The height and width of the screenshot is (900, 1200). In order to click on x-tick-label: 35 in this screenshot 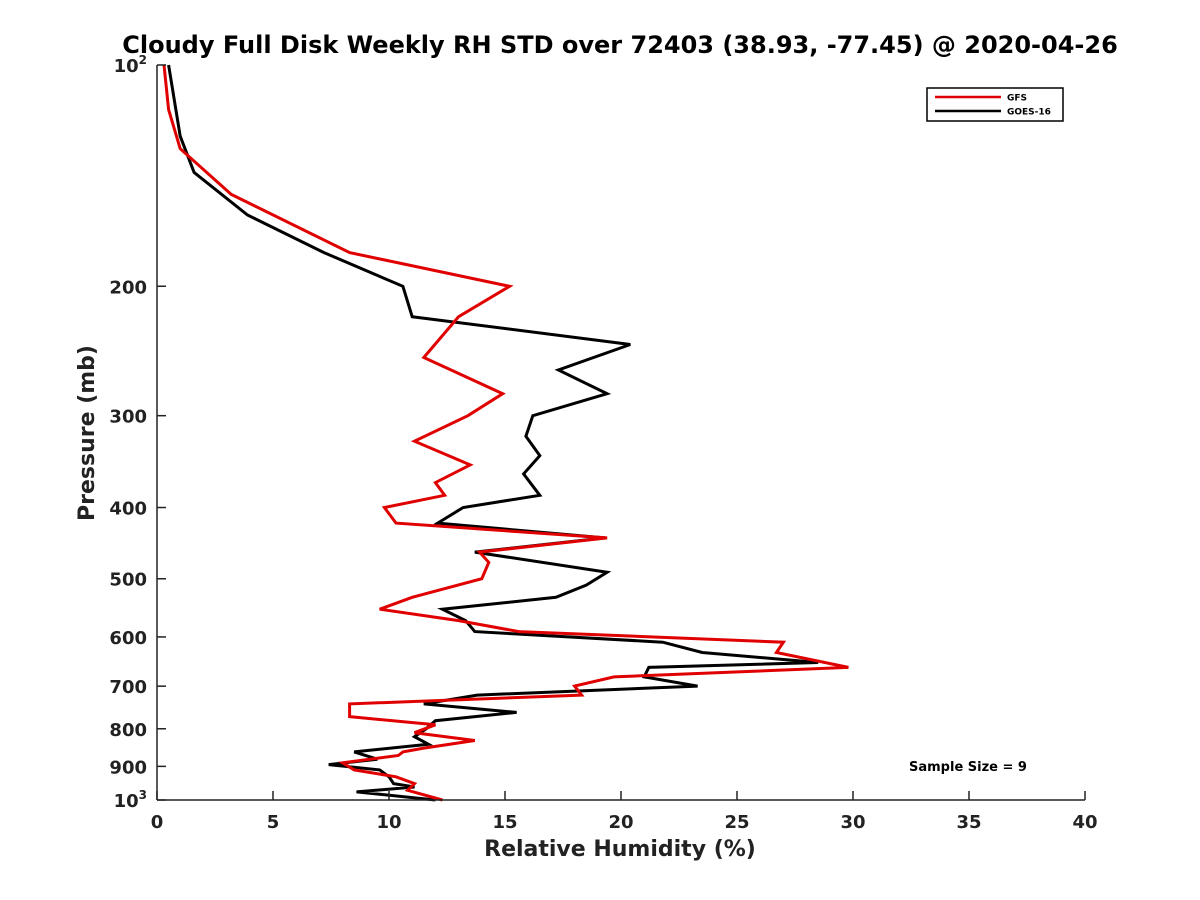, I will do `click(968, 822)`.